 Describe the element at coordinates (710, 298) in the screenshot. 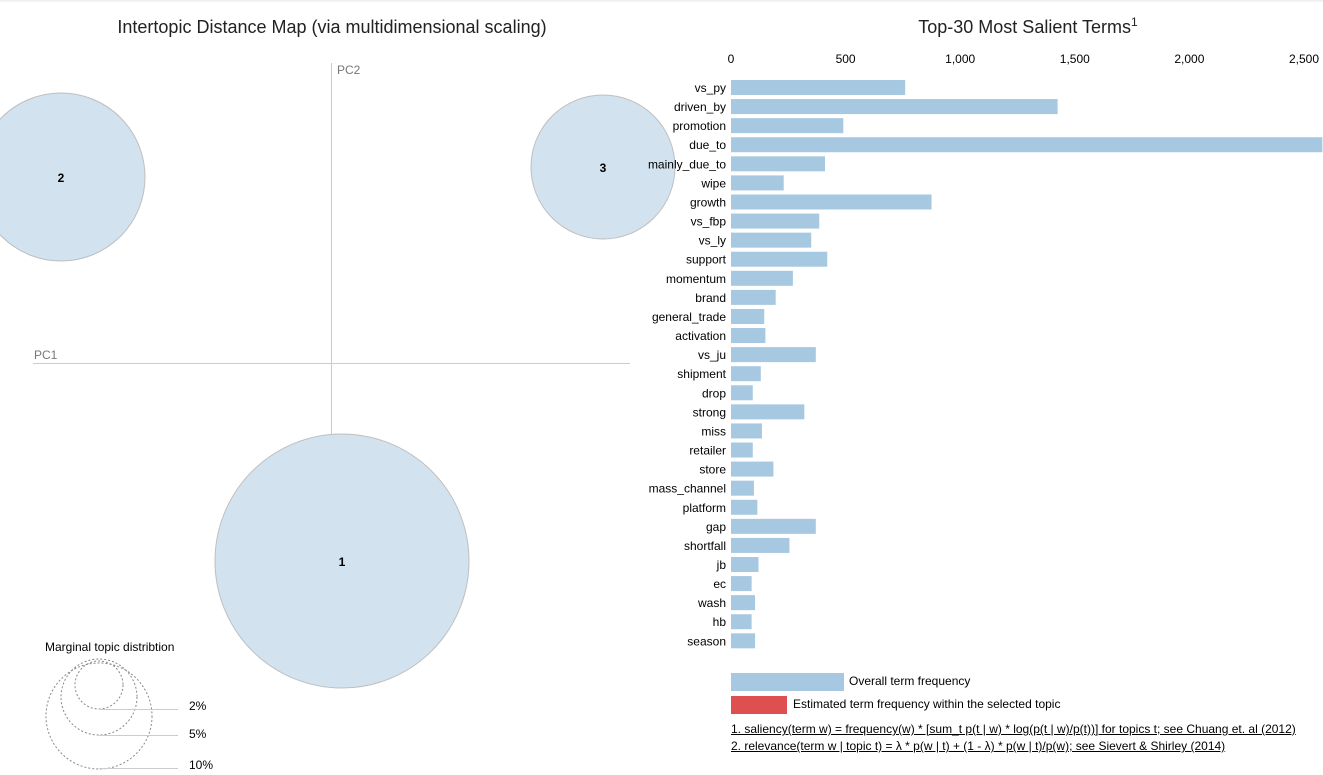

I see `term-label-brand: brand` at that location.